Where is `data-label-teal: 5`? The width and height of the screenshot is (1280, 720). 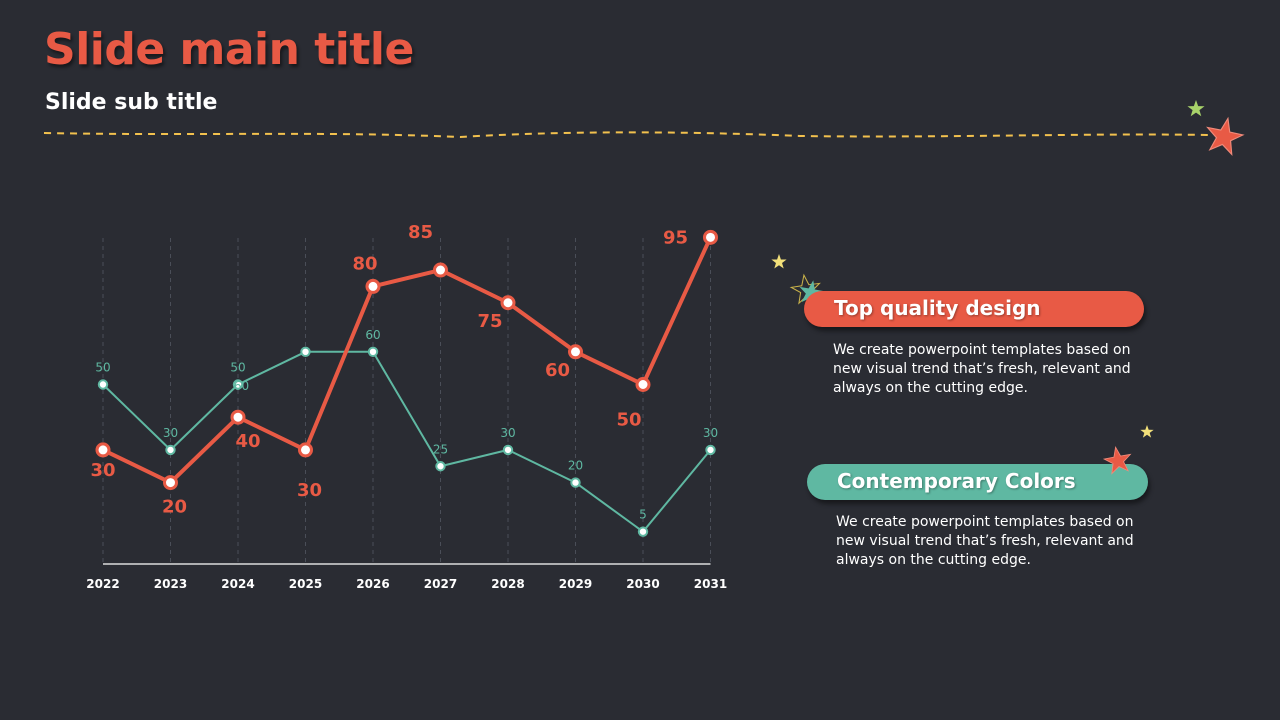 data-label-teal: 5 is located at coordinates (643, 515).